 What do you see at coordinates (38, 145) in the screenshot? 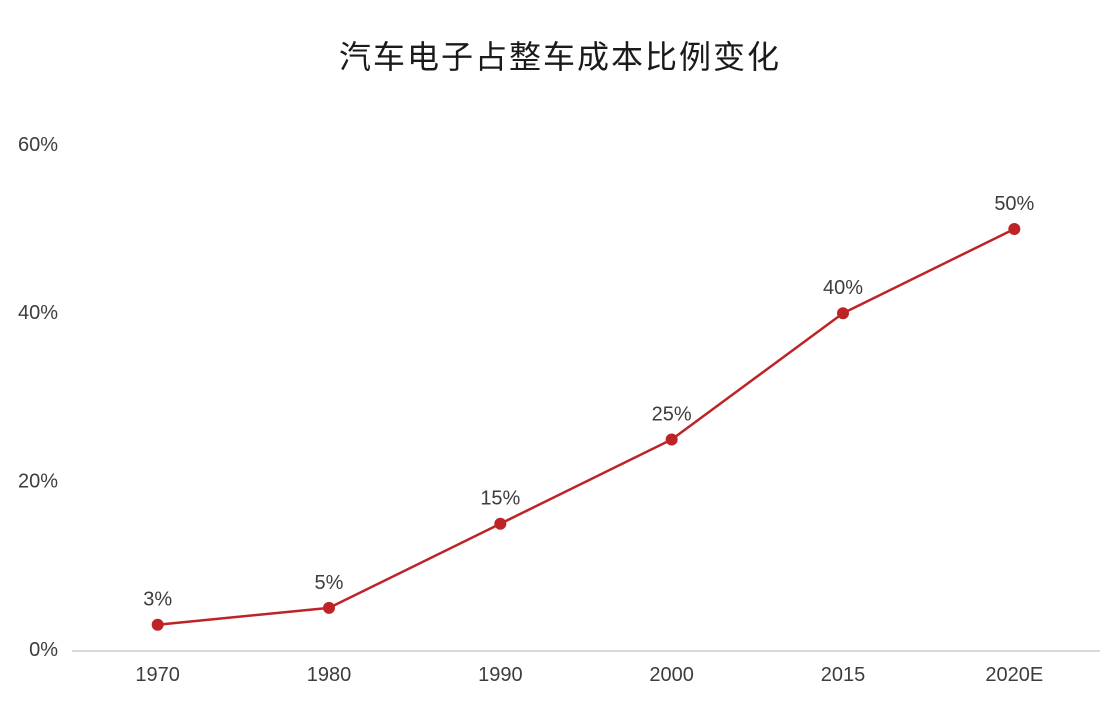
I see `y-axis-tick-label: 60%` at bounding box center [38, 145].